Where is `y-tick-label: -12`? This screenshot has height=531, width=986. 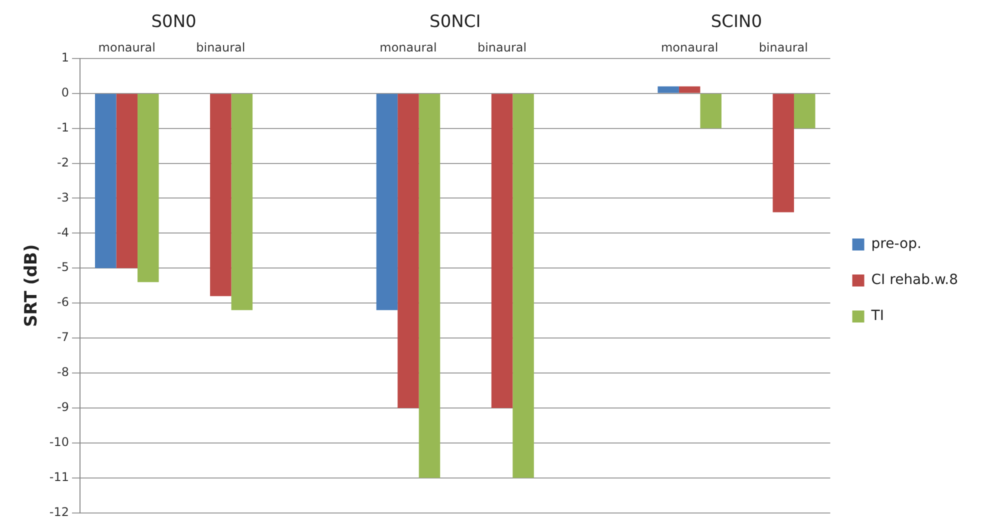
y-tick-label: -12 is located at coordinates (59, 511).